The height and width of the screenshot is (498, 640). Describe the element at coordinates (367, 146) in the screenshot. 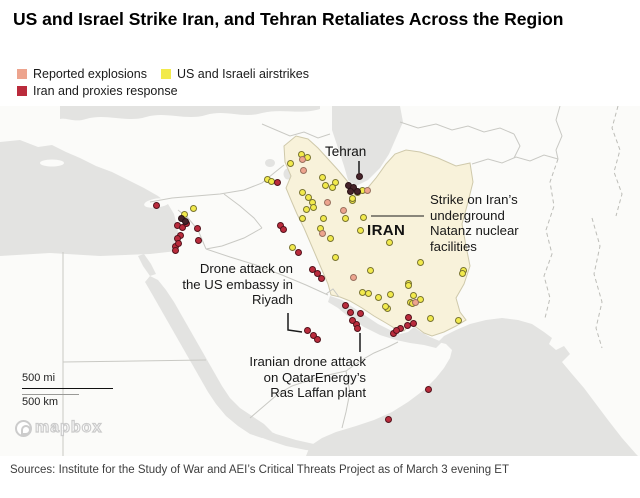

I see `sea-caspian` at that location.